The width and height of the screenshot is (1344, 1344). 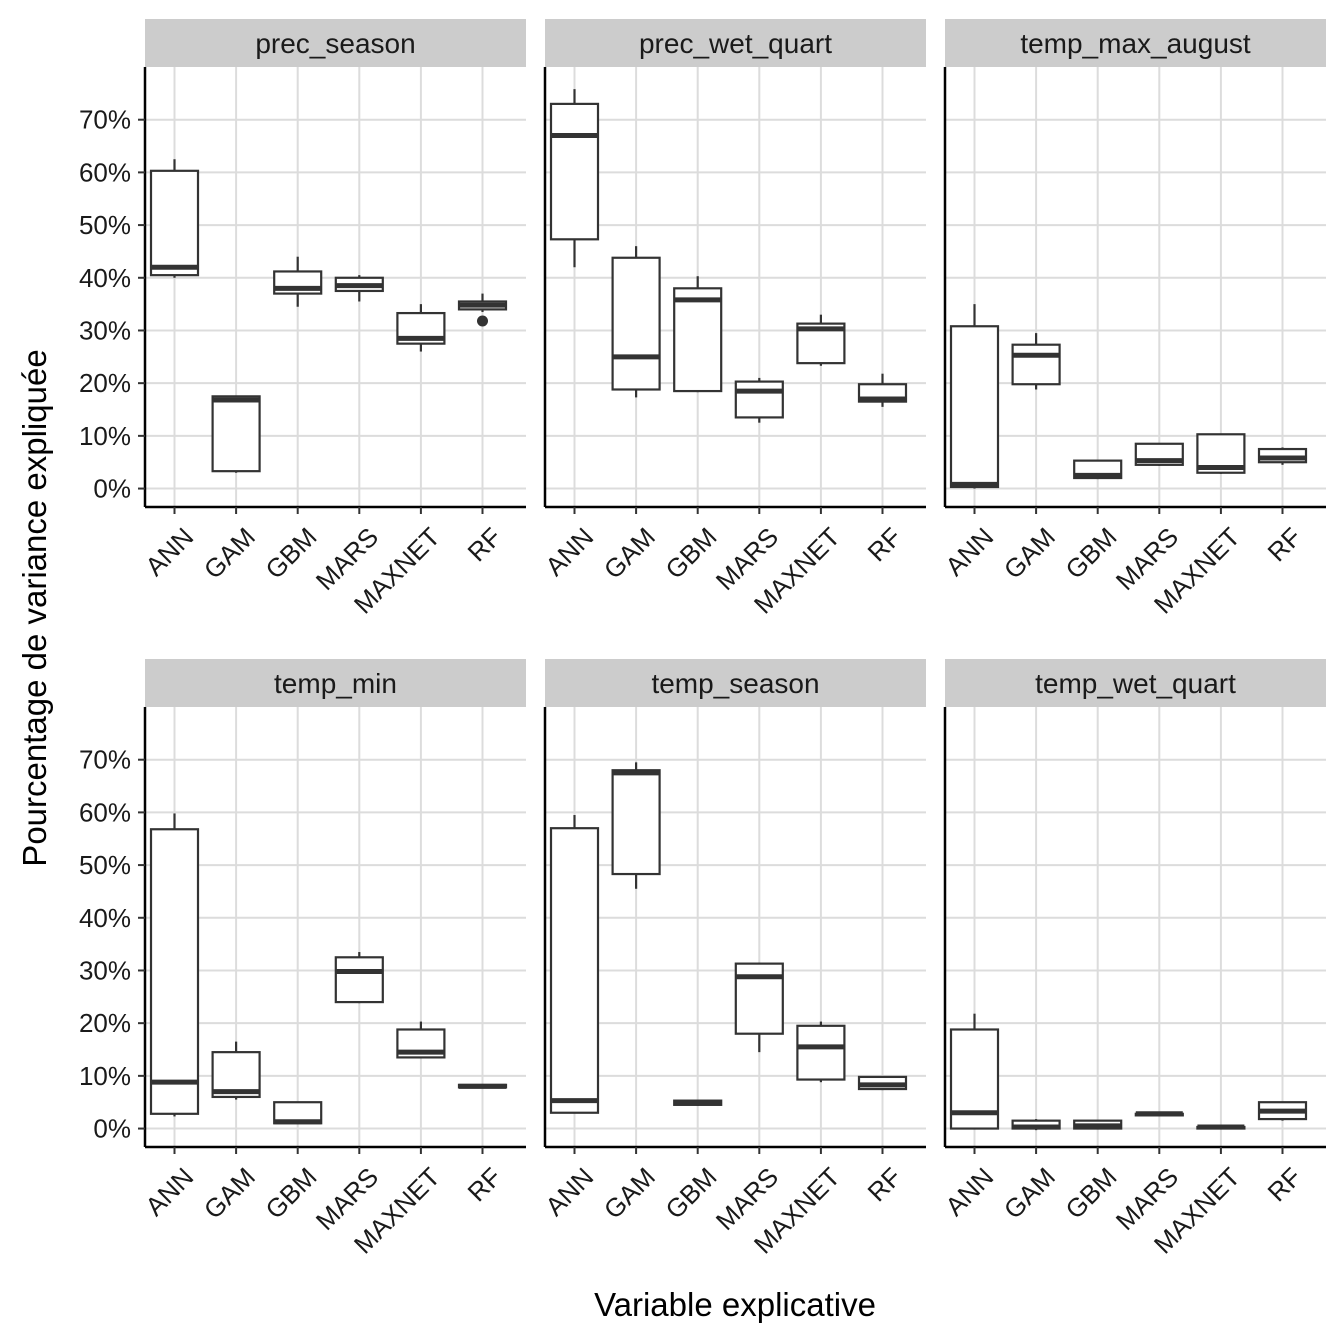 I want to click on facet-title: temp_max_august, so click(x=1135, y=43).